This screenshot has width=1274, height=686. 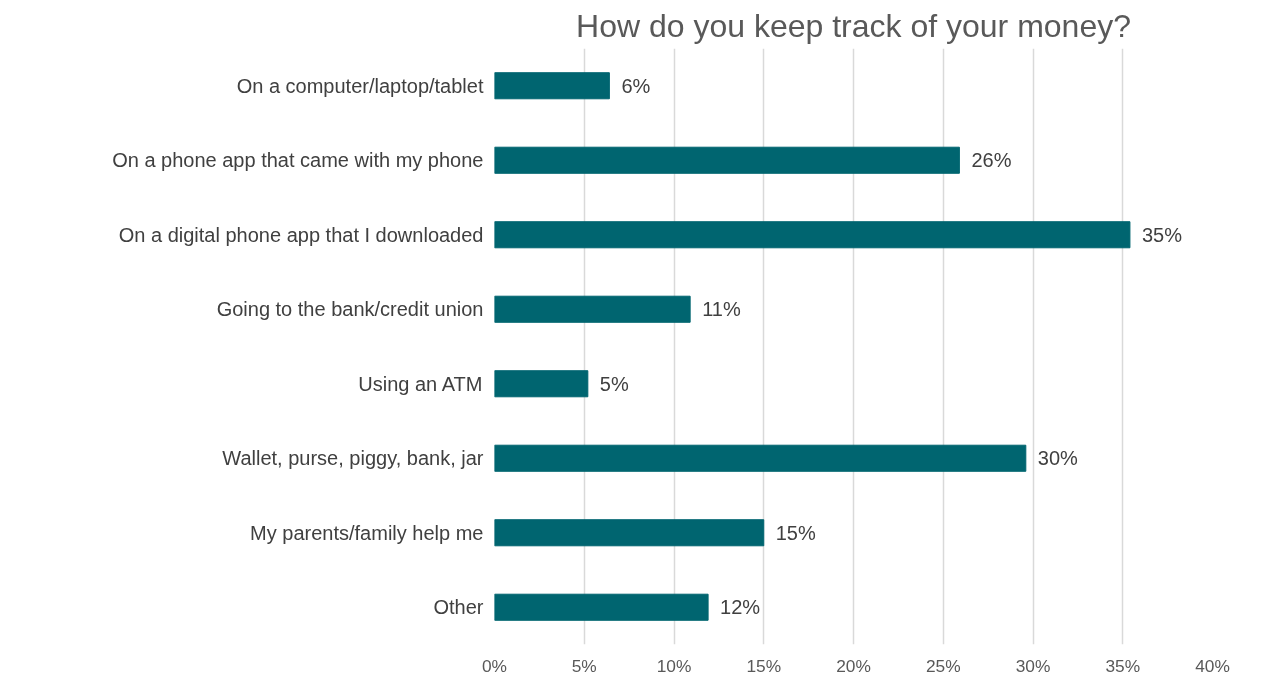 I want to click on data-label: 26%, so click(x=991, y=160).